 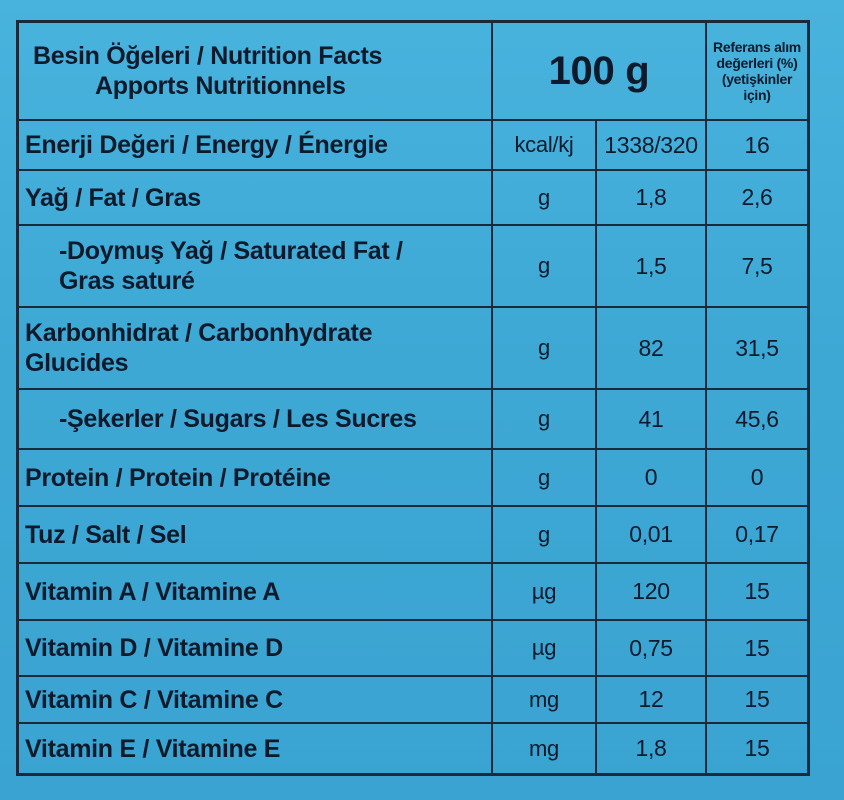 I want to click on ref-header-line-4: için), so click(x=757, y=95).